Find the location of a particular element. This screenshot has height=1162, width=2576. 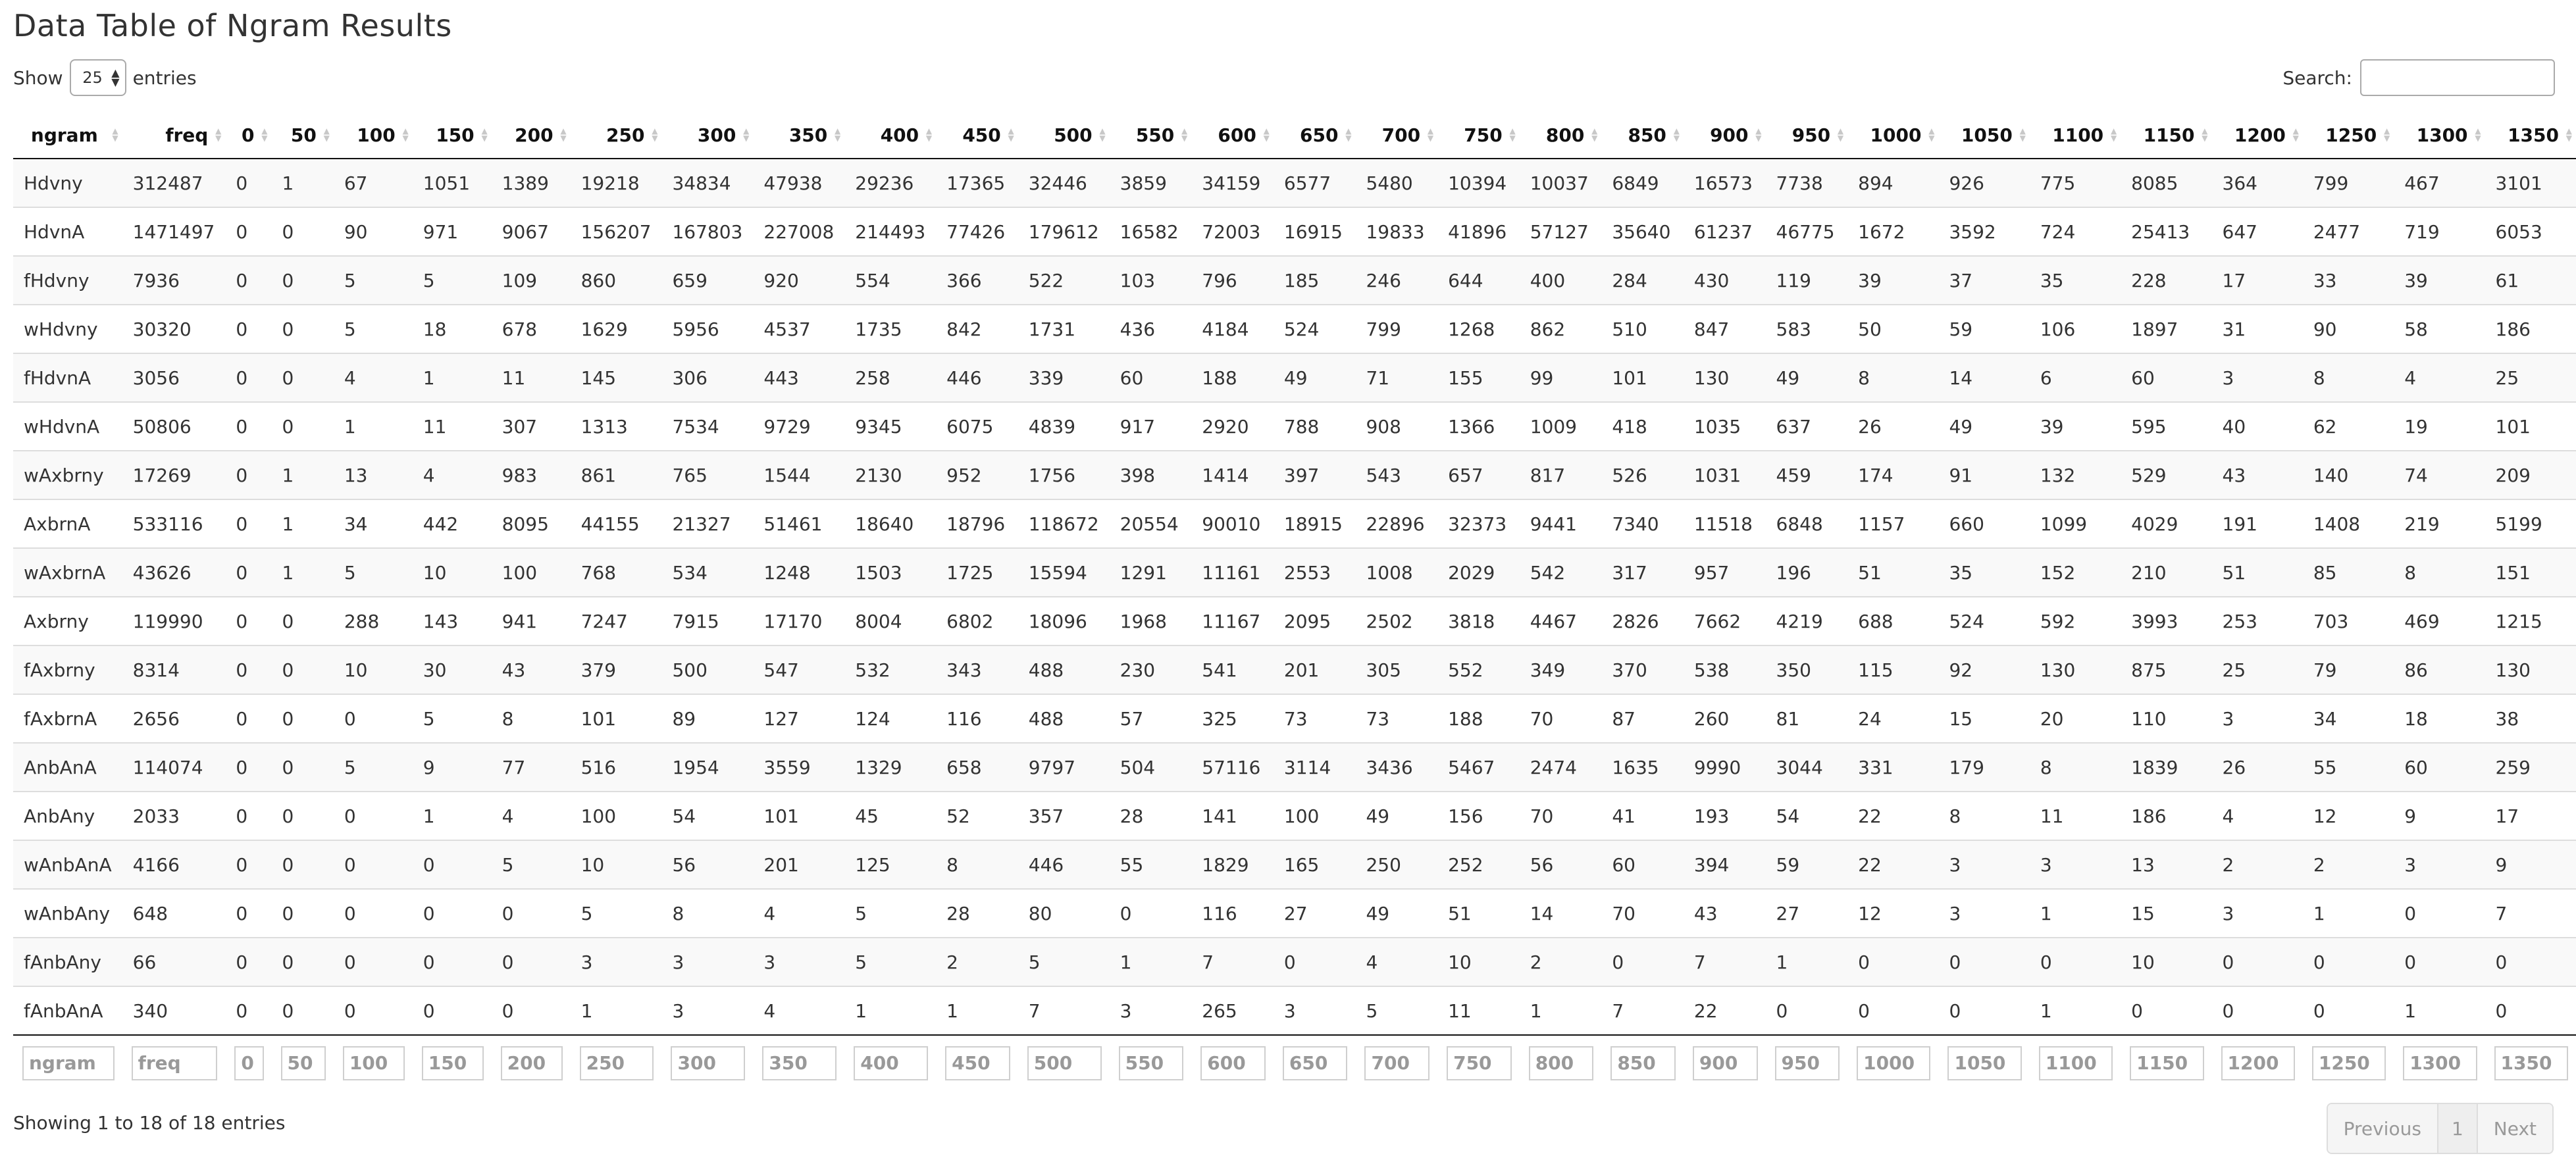

column-filter-input-150: 150 is located at coordinates (452, 1063).